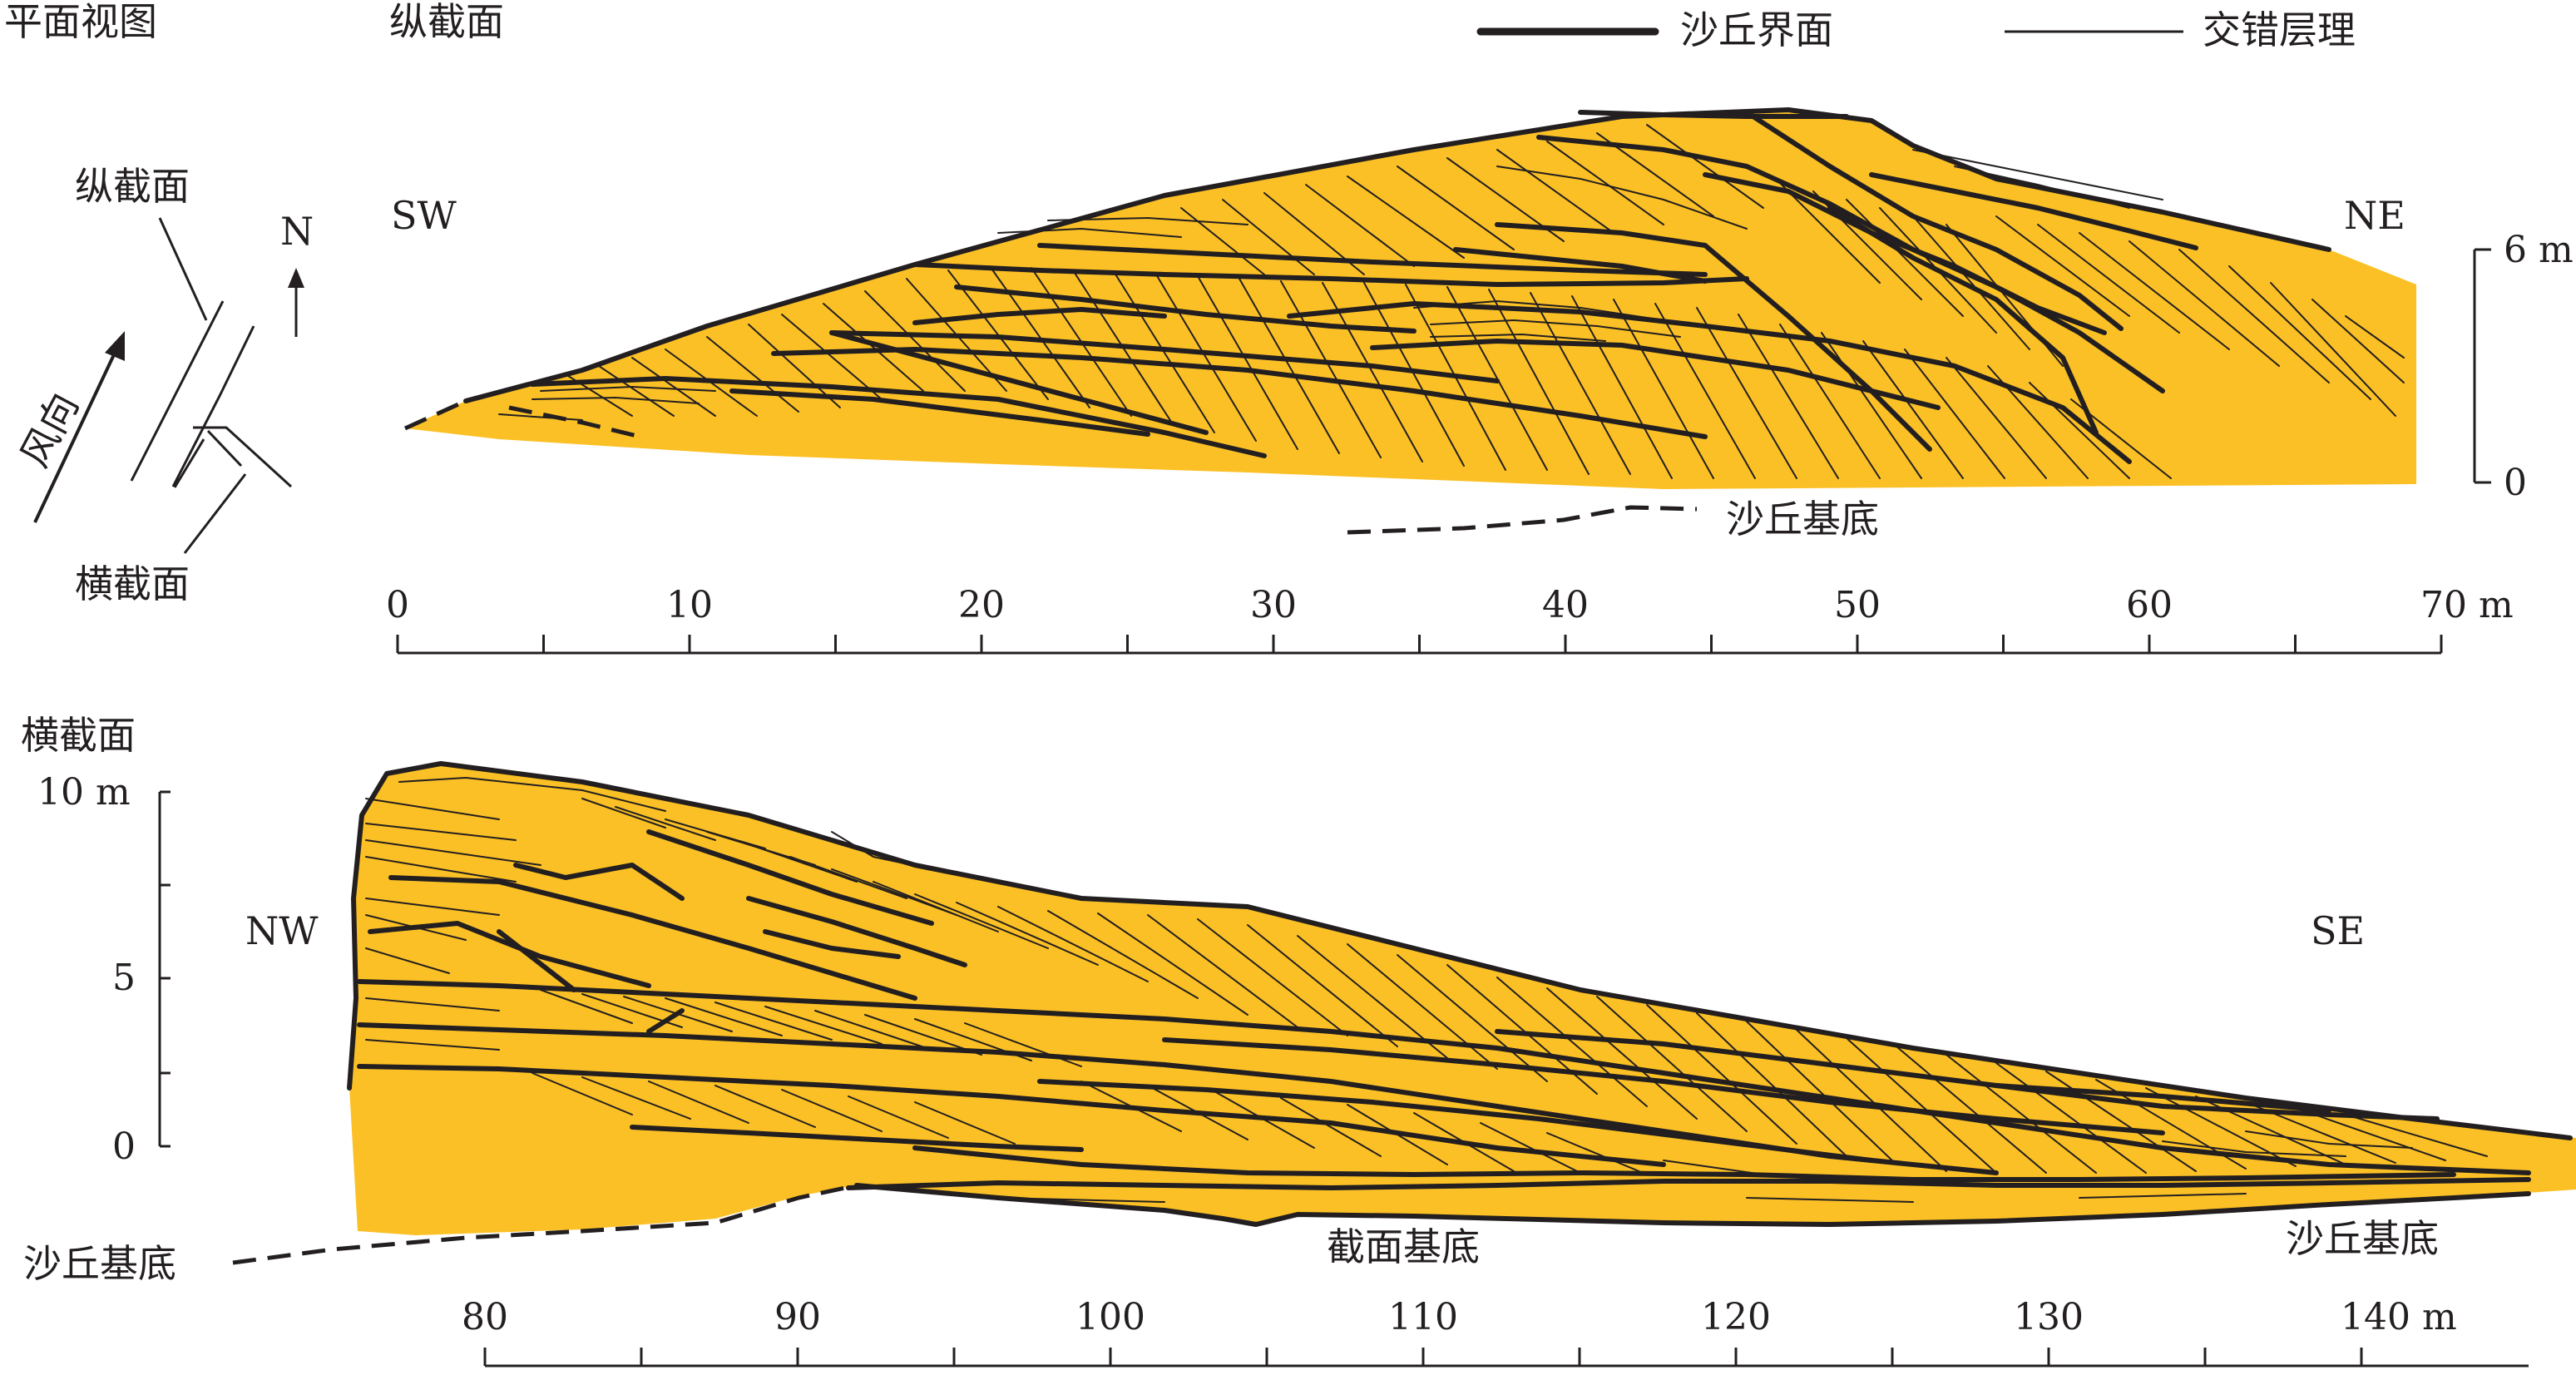  I want to click on transverse-base-right-label: 沙丘基底, so click(2362, 1238).